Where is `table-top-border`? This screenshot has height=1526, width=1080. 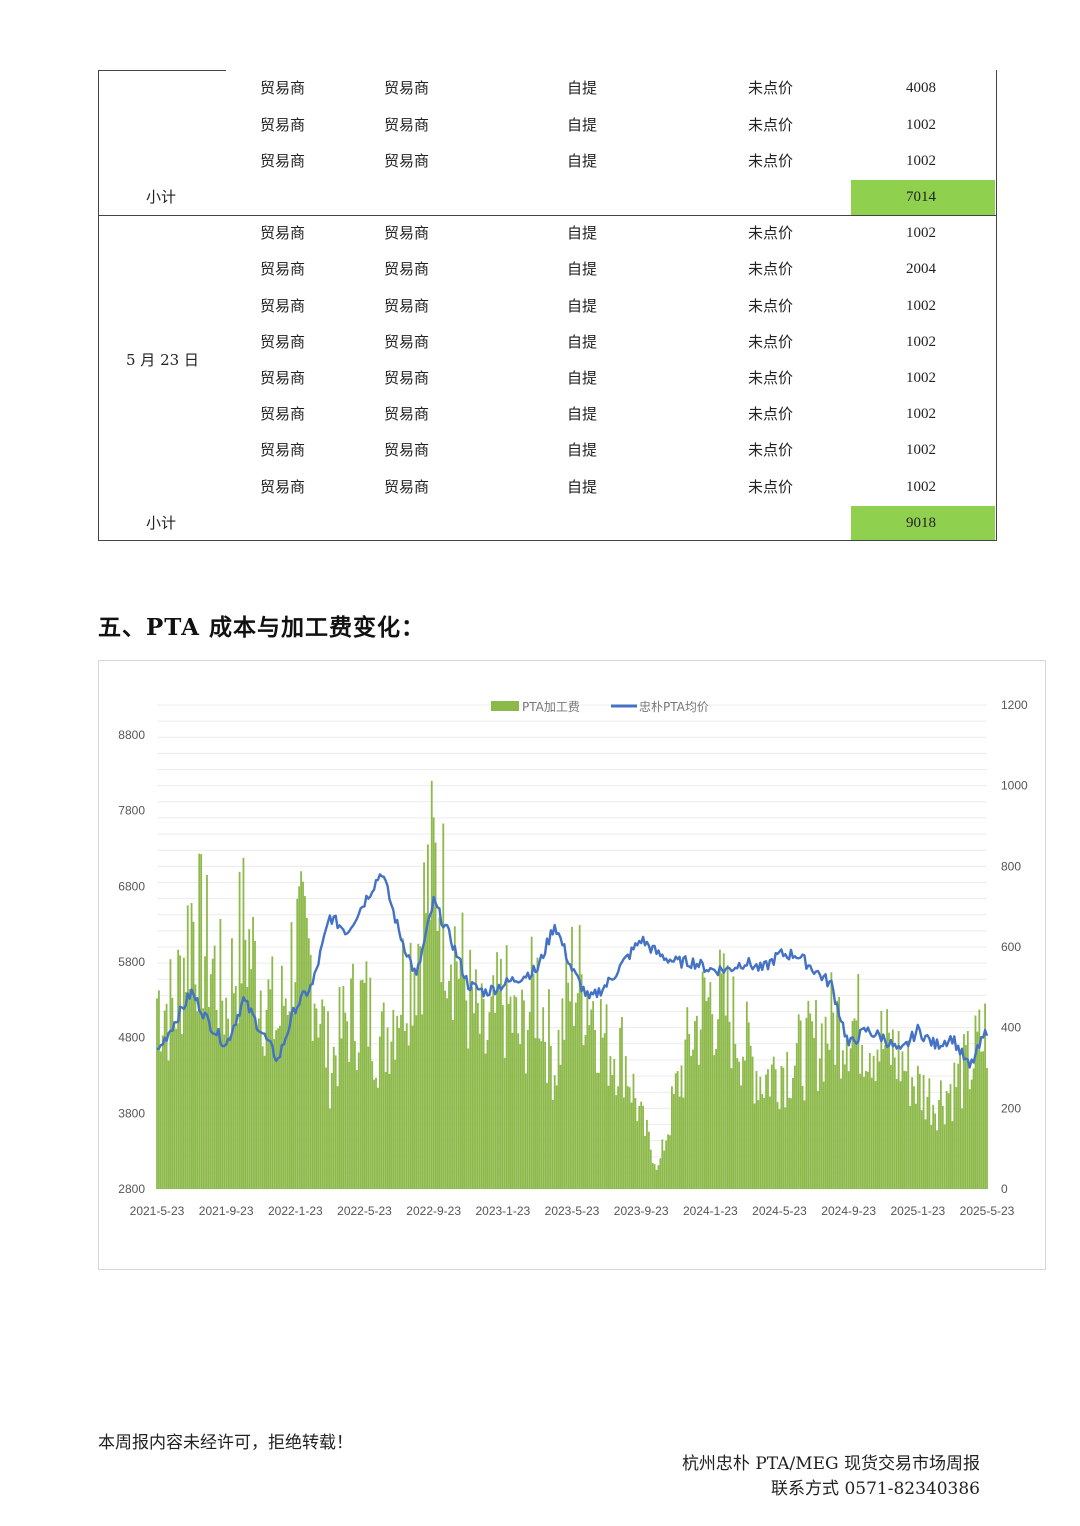 table-top-border is located at coordinates (162, 70).